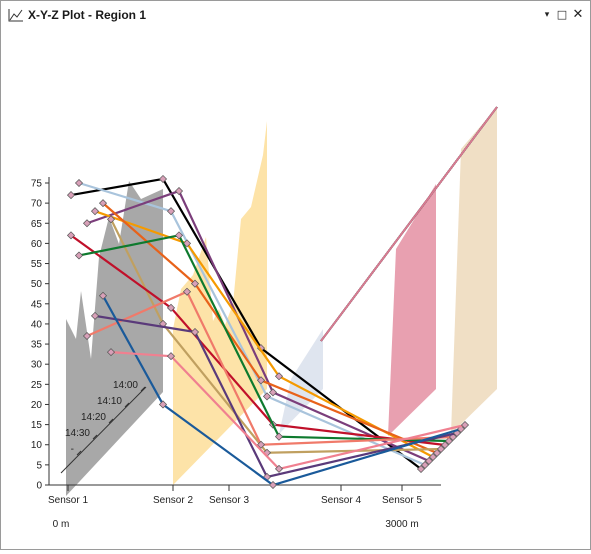 This screenshot has width=591, height=554. I want to click on y-axis-ticks: 0 5 10 15 20 25 30 35 40 45 50 55 60 65 70 75, so click(40, 335).